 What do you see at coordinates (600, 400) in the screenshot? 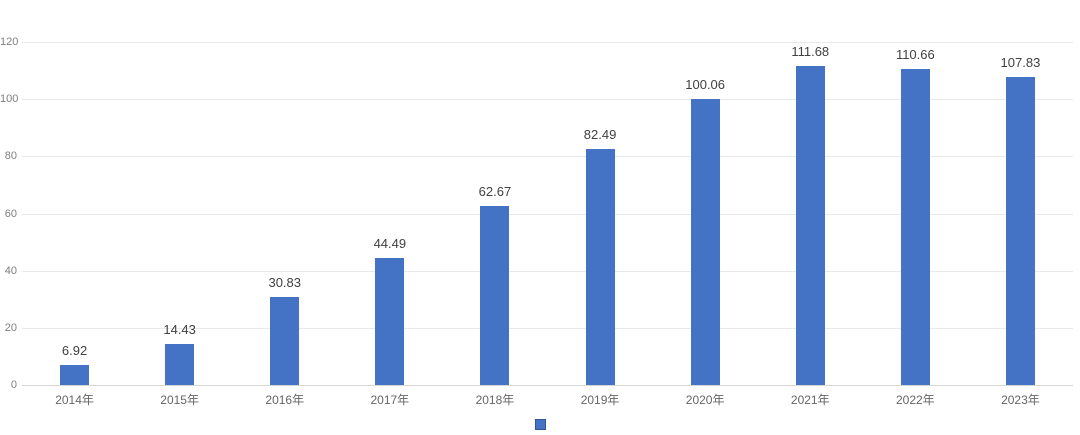
I see `x-tick-label: 2019年` at bounding box center [600, 400].